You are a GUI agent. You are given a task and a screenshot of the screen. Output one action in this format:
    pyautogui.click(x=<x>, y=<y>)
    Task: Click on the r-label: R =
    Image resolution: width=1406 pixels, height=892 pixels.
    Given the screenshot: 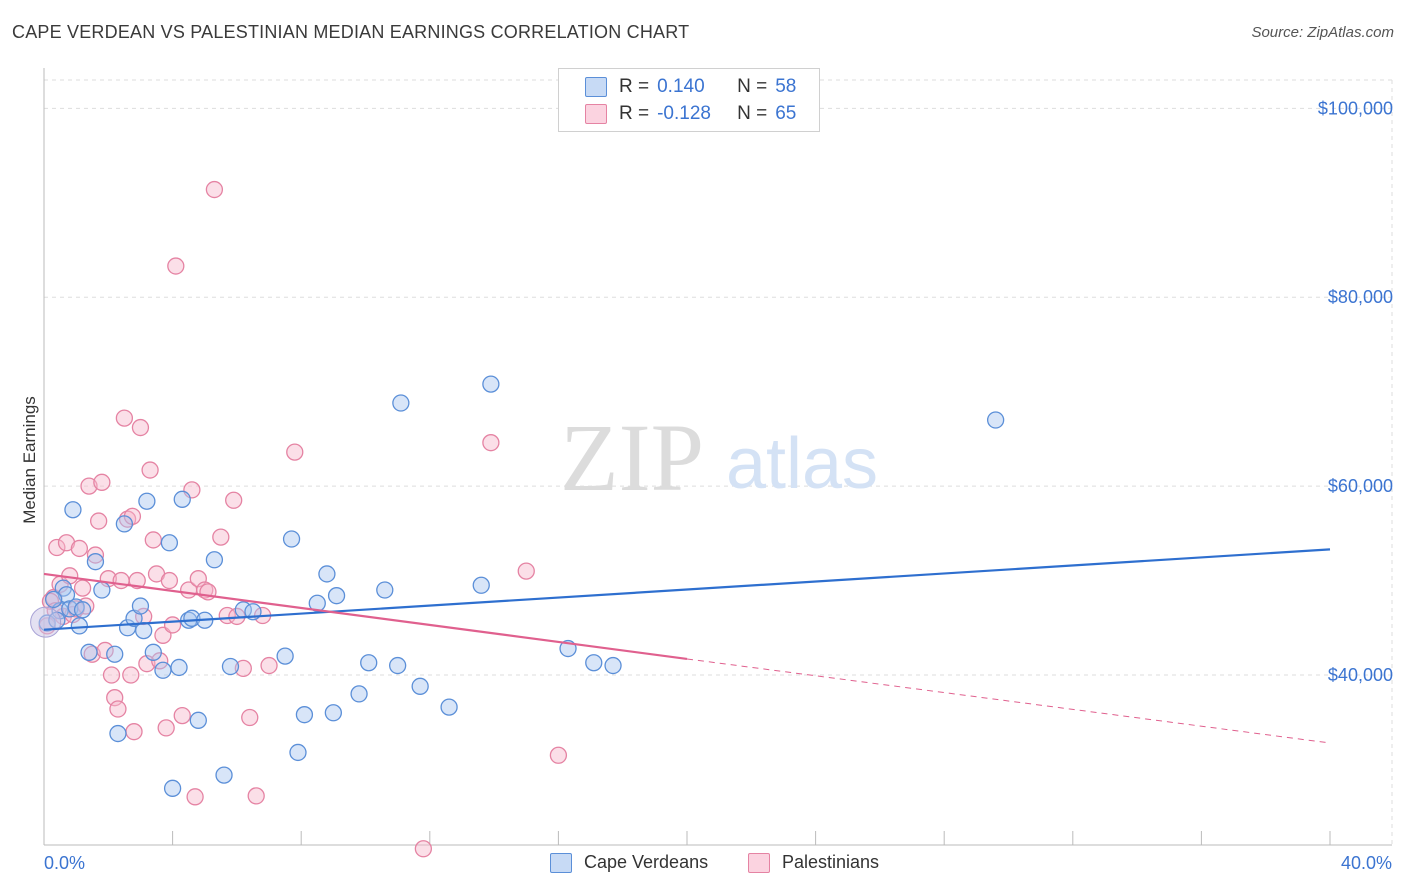 What is the action you would take?
    pyautogui.click(x=634, y=86)
    